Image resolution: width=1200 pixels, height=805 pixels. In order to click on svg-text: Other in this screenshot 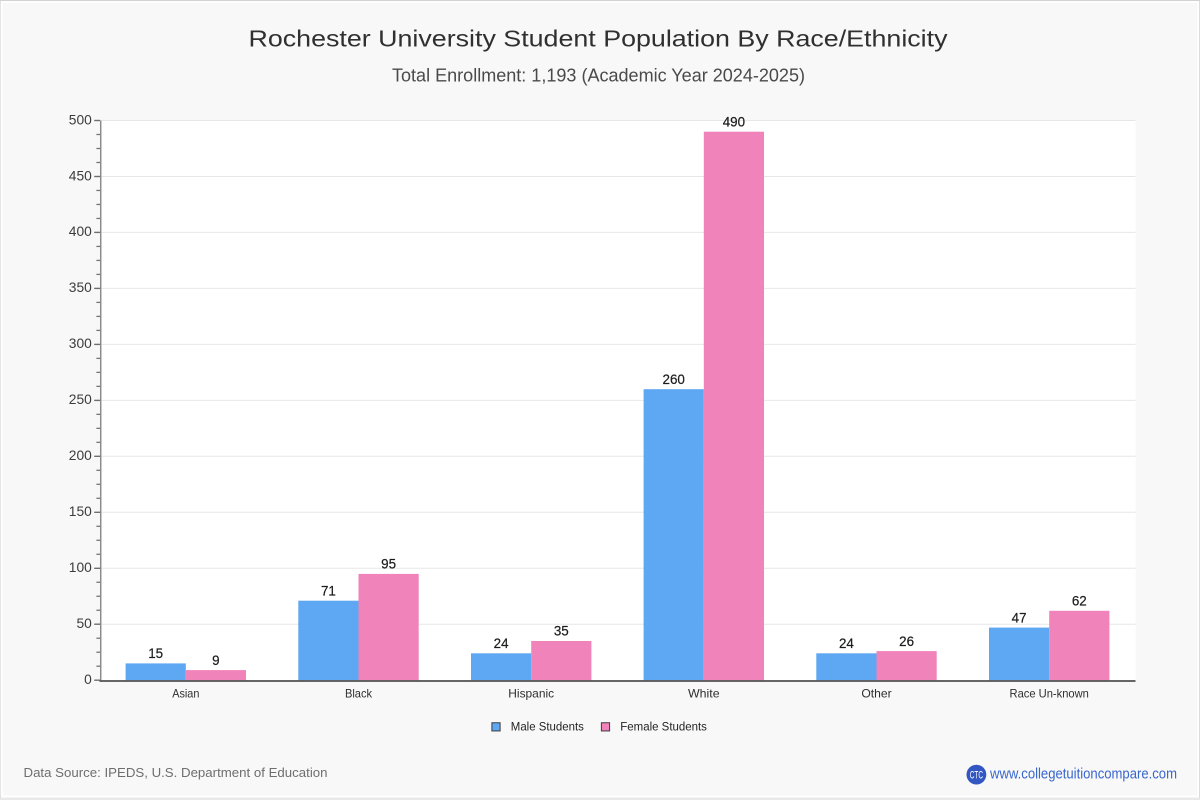, I will do `click(876, 694)`.